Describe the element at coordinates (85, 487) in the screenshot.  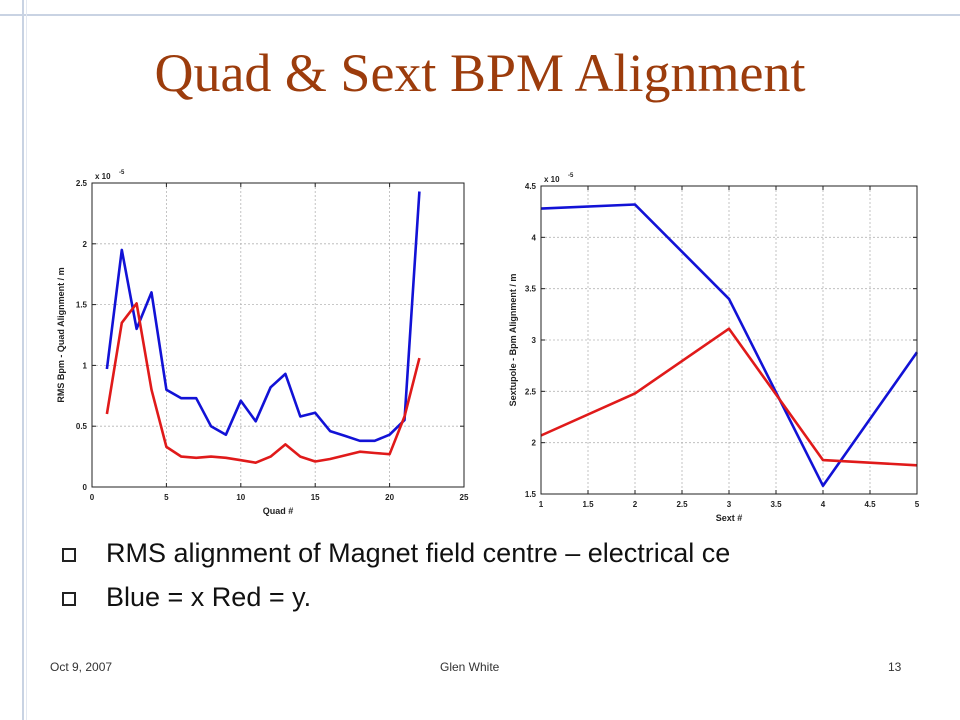
I see `y-tick-label: 0` at that location.